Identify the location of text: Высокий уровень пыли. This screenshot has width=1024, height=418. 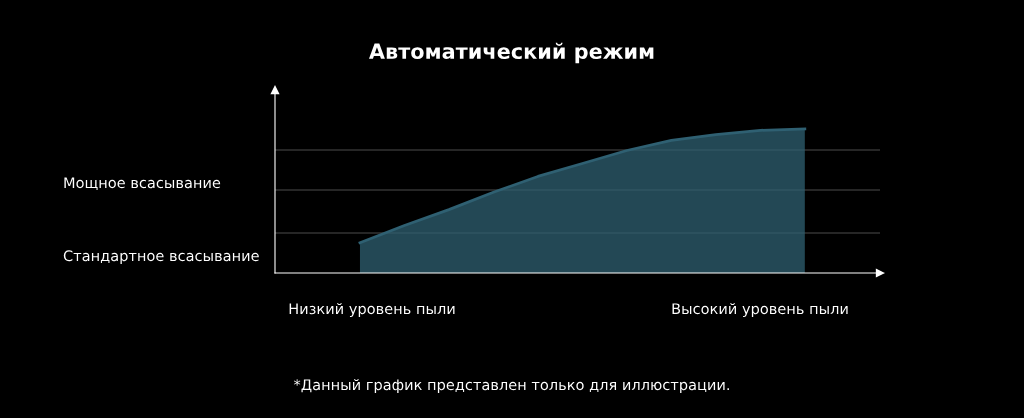
(760, 310).